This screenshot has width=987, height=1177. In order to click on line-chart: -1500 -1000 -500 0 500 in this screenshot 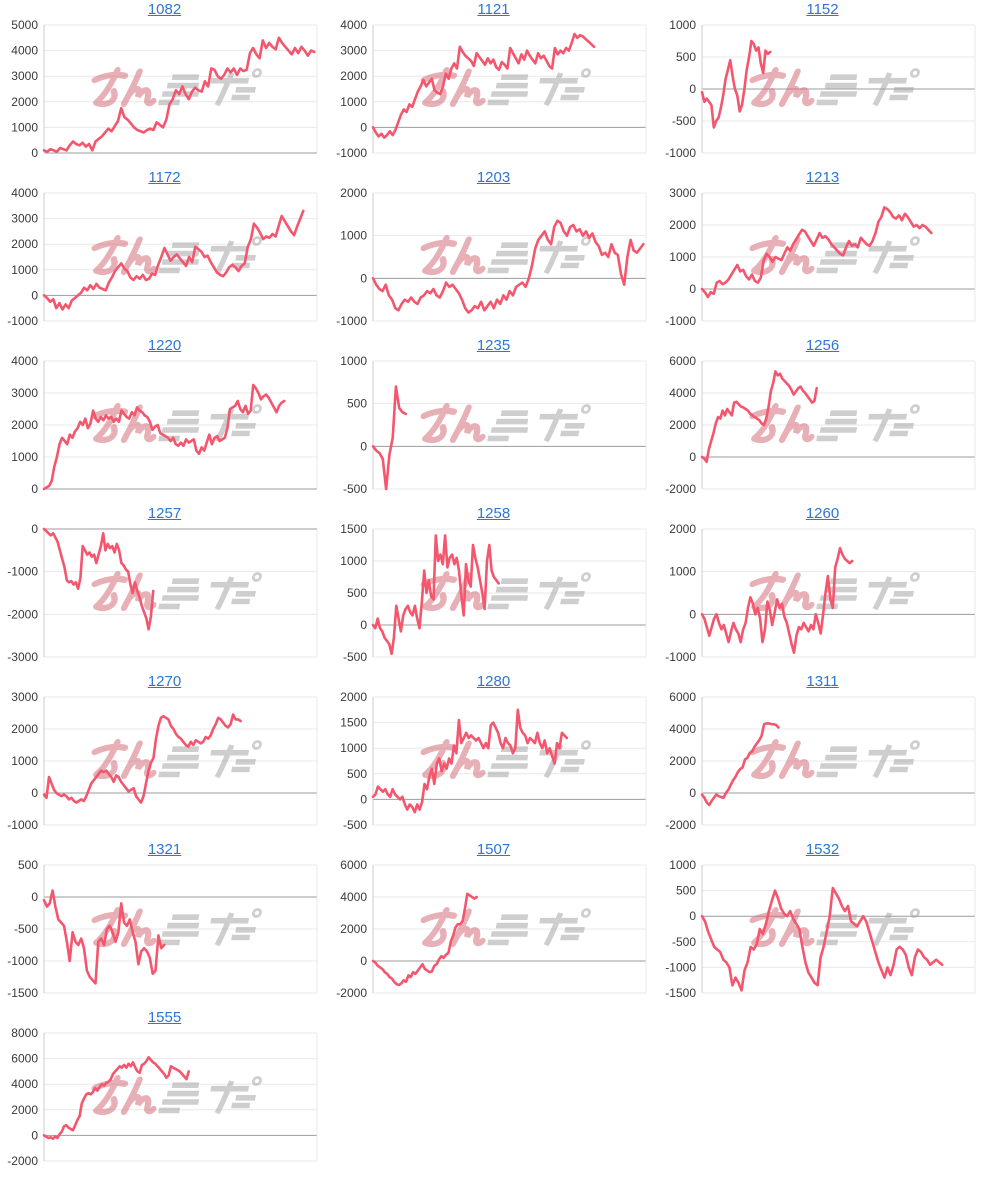, I will do `click(162, 929)`.